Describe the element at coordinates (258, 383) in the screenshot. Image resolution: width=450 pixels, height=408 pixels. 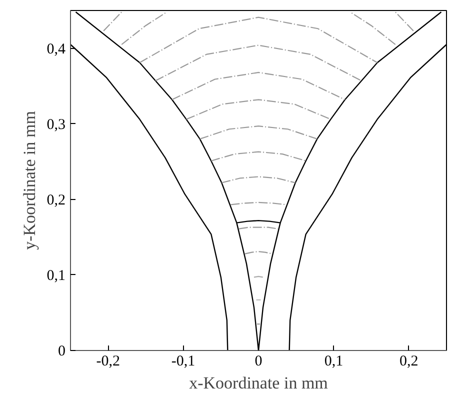
I see `x-axis-title: x-Koordinate in mm` at that location.